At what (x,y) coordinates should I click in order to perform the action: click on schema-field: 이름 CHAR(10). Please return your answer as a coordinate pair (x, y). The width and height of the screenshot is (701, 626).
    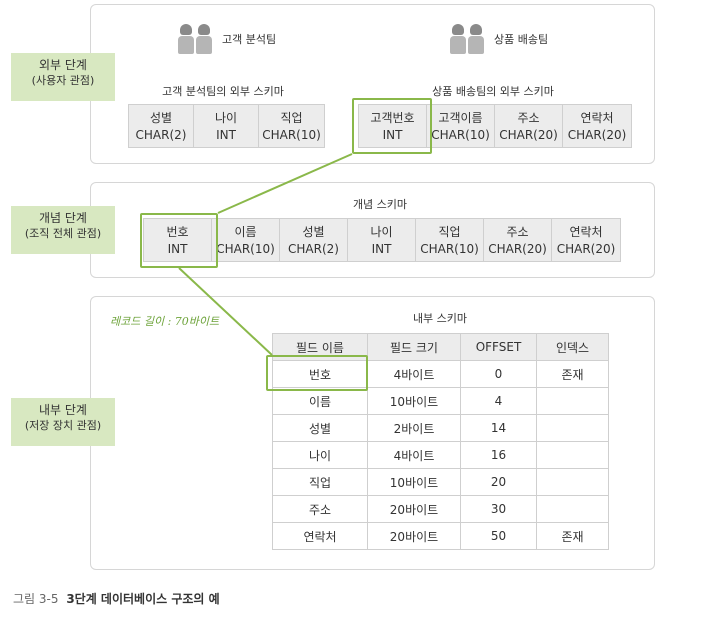
    Looking at the image, I should click on (246, 240).